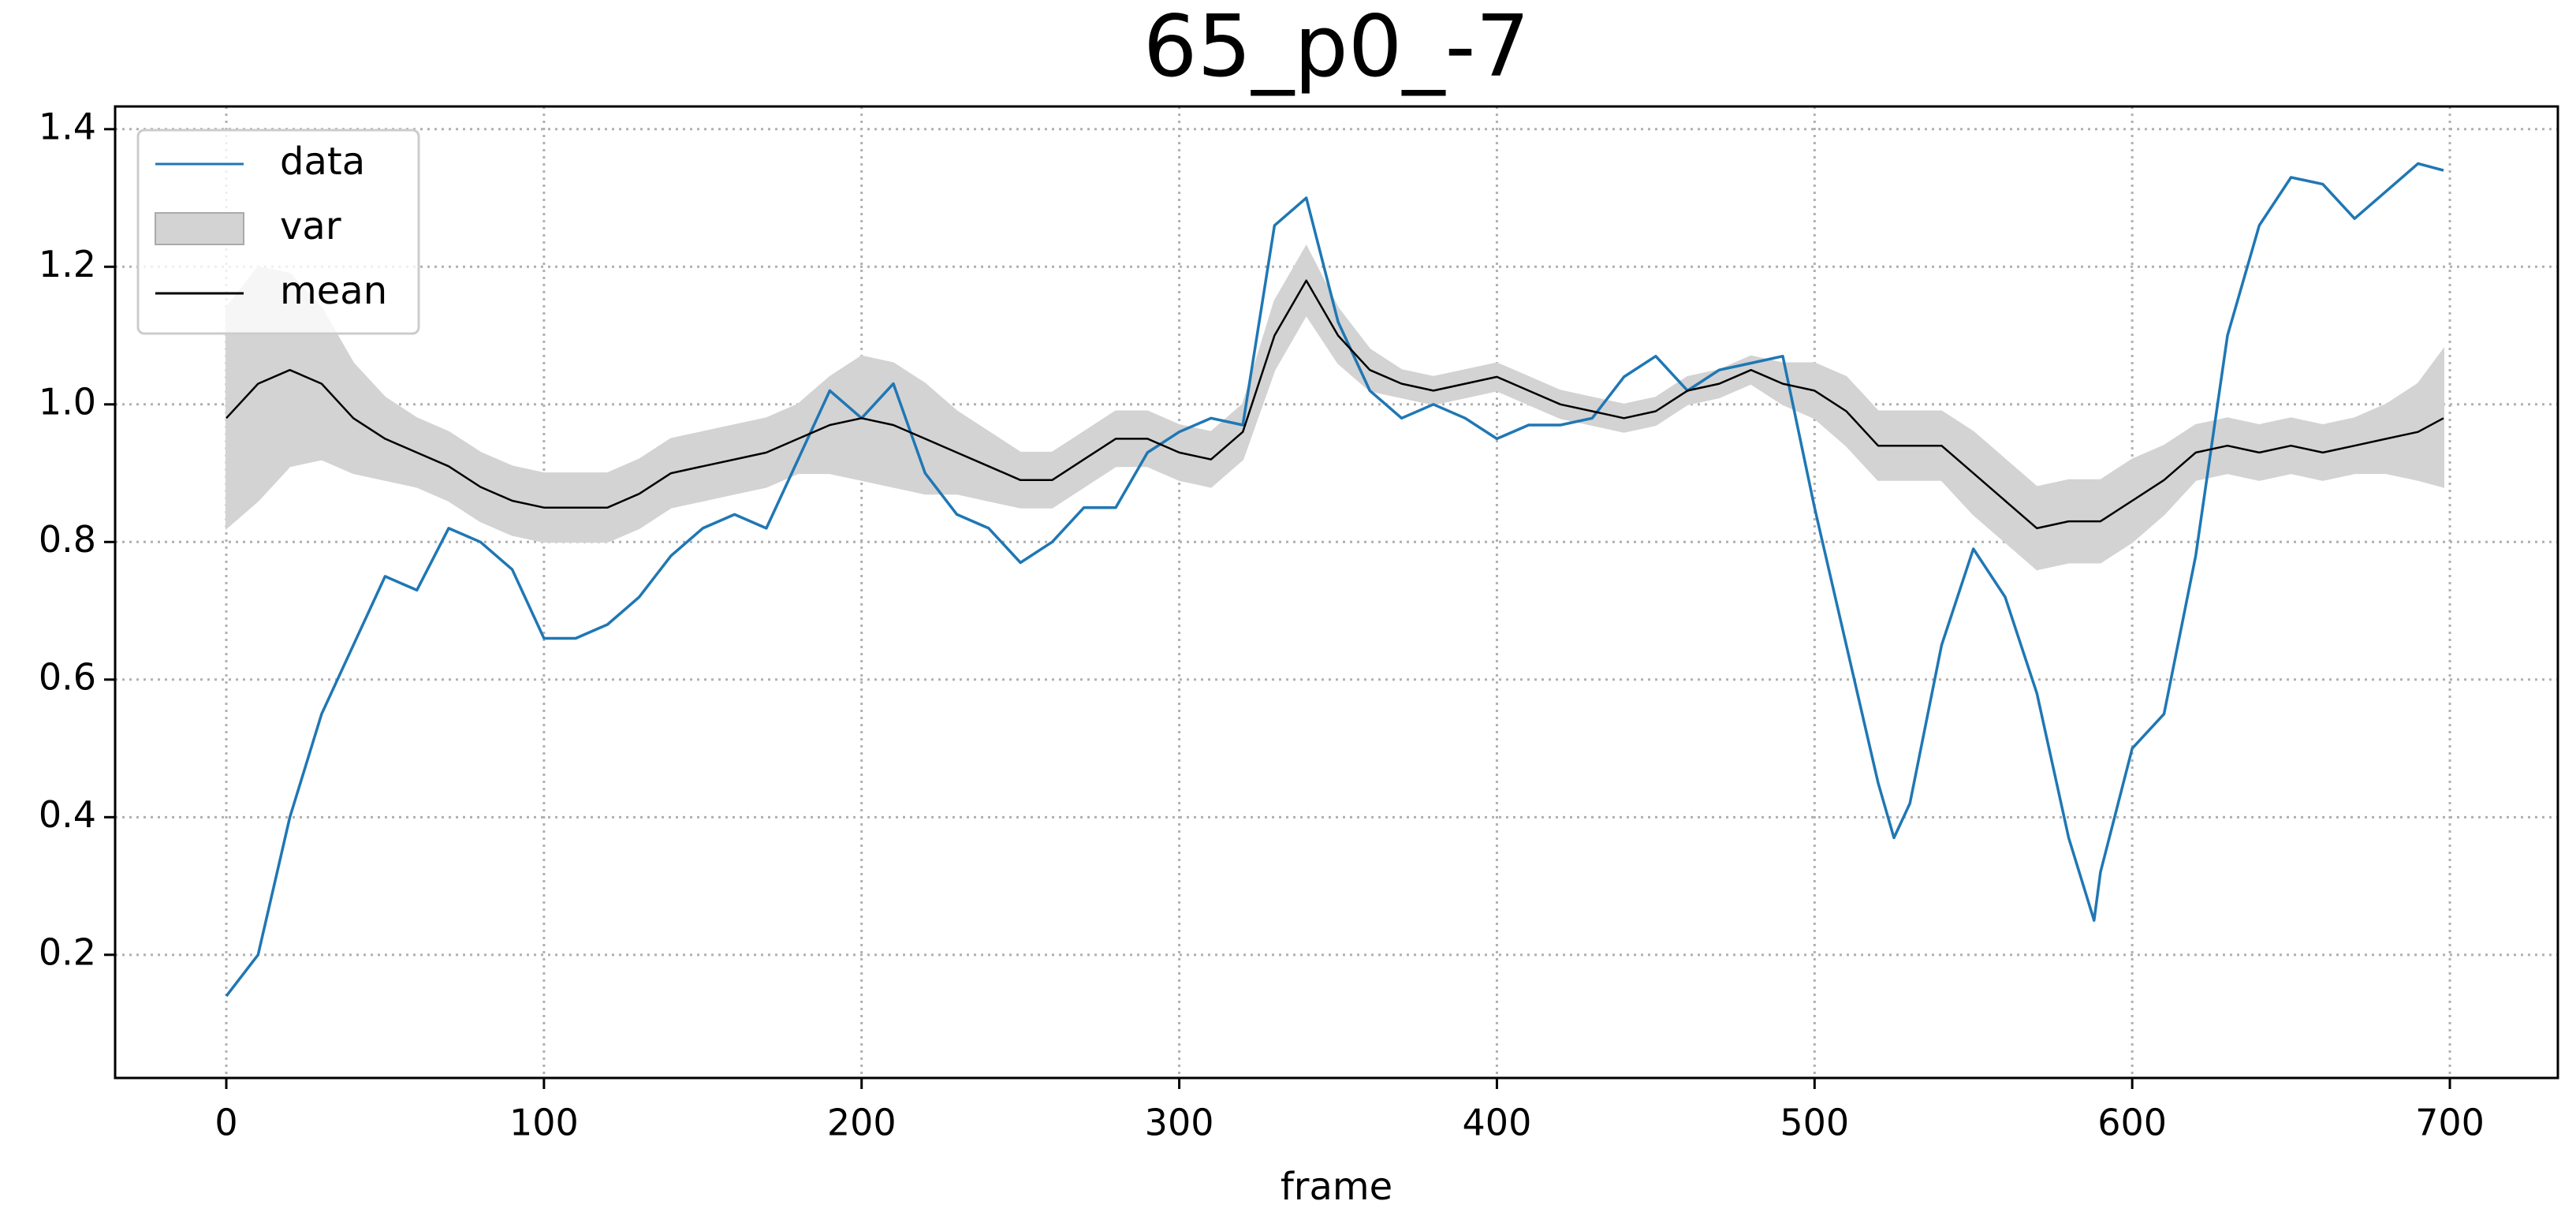  What do you see at coordinates (862, 1123) in the screenshot?
I see `x-tick-label: 200` at bounding box center [862, 1123].